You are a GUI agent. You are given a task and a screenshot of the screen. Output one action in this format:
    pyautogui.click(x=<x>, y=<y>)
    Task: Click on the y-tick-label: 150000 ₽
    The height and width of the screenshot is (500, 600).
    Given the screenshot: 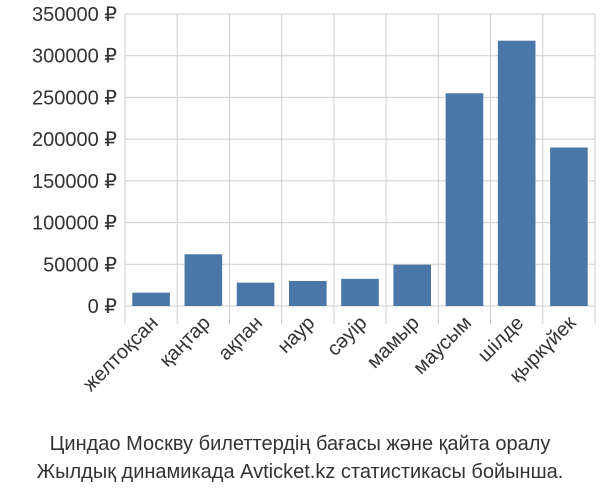 What is the action you would take?
    pyautogui.click(x=74, y=182)
    